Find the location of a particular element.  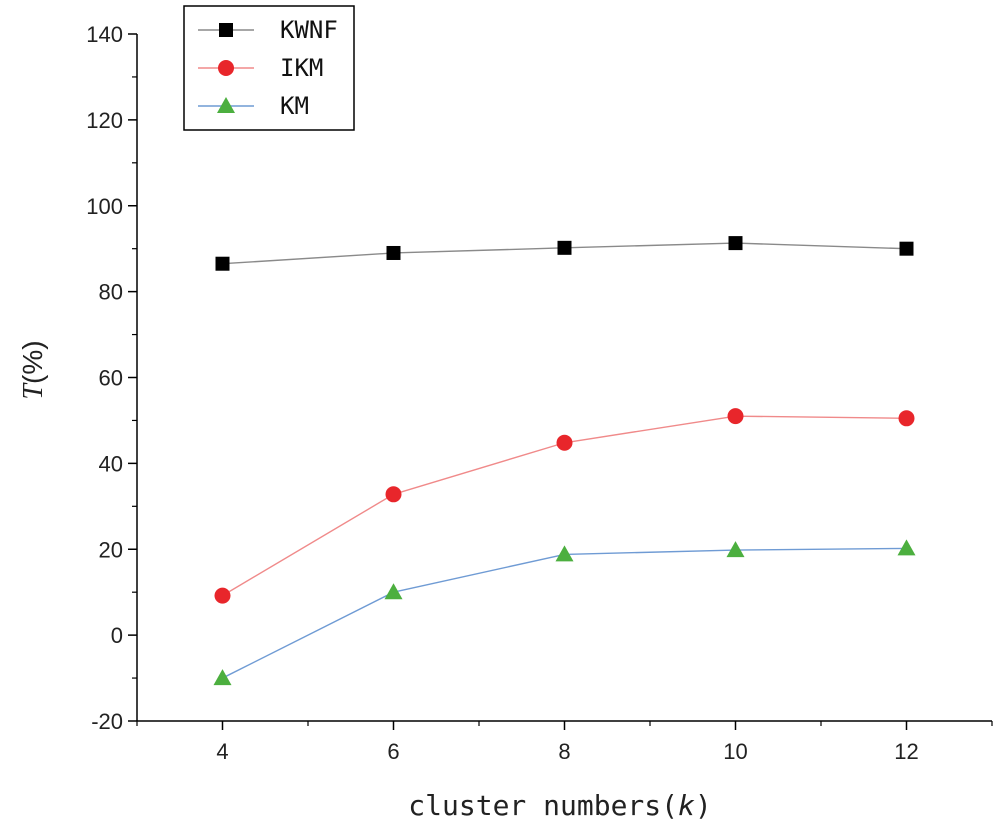

y-axis-title: T(%) is located at coordinates (33, 369).